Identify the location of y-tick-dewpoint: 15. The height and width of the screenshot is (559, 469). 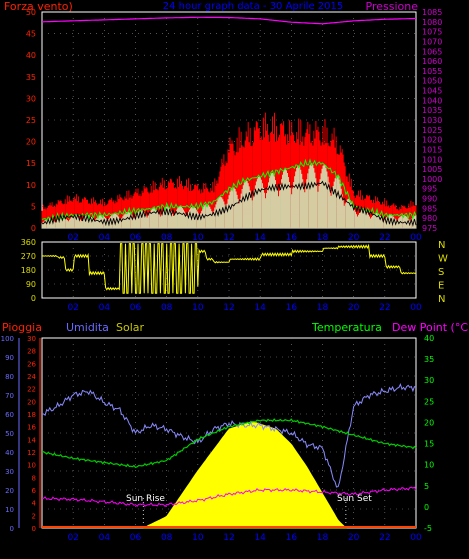
(429, 444).